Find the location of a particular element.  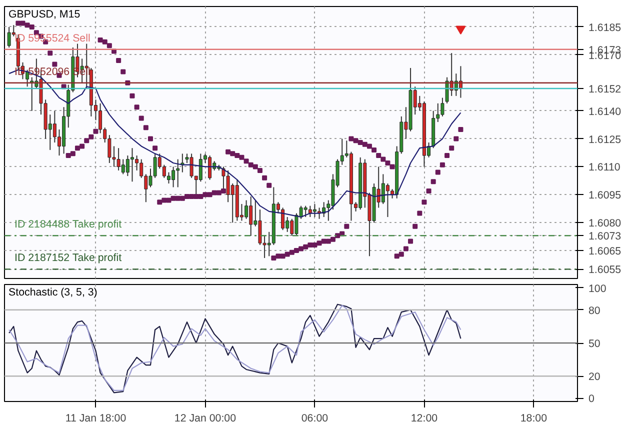

y-tick-label: 0 is located at coordinates (591, 399).